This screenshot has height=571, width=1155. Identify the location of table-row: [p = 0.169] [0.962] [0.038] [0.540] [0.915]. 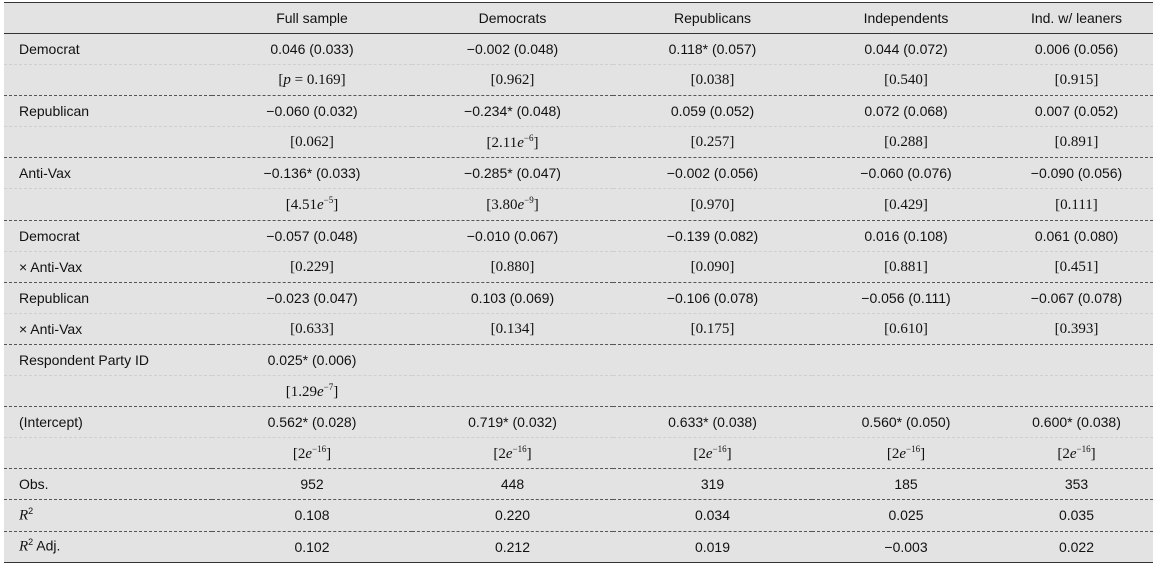
(578, 80).